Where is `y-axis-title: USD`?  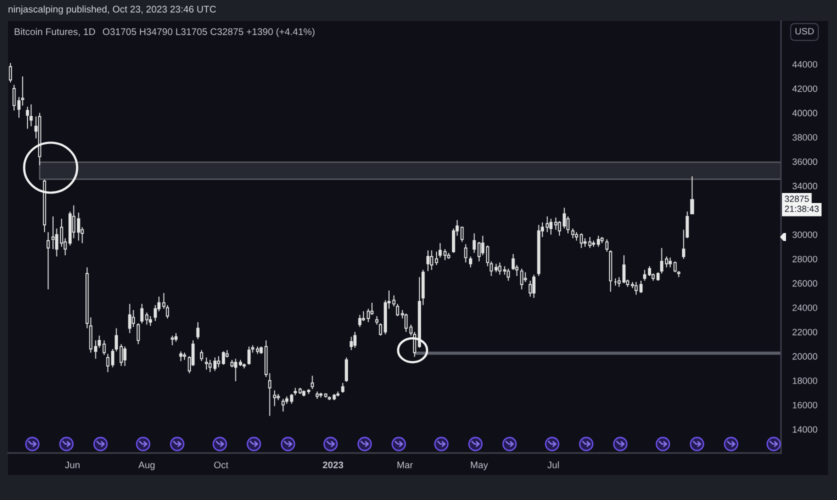 y-axis-title: USD is located at coordinates (805, 31).